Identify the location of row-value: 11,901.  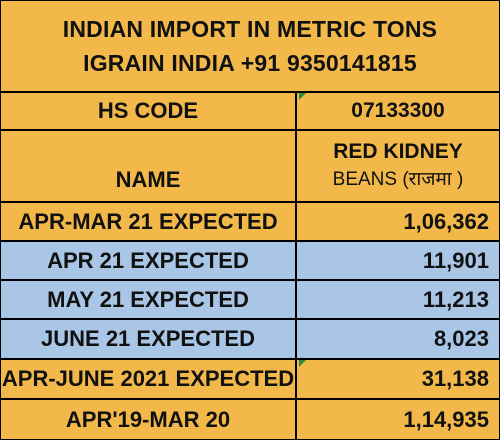
(455, 260).